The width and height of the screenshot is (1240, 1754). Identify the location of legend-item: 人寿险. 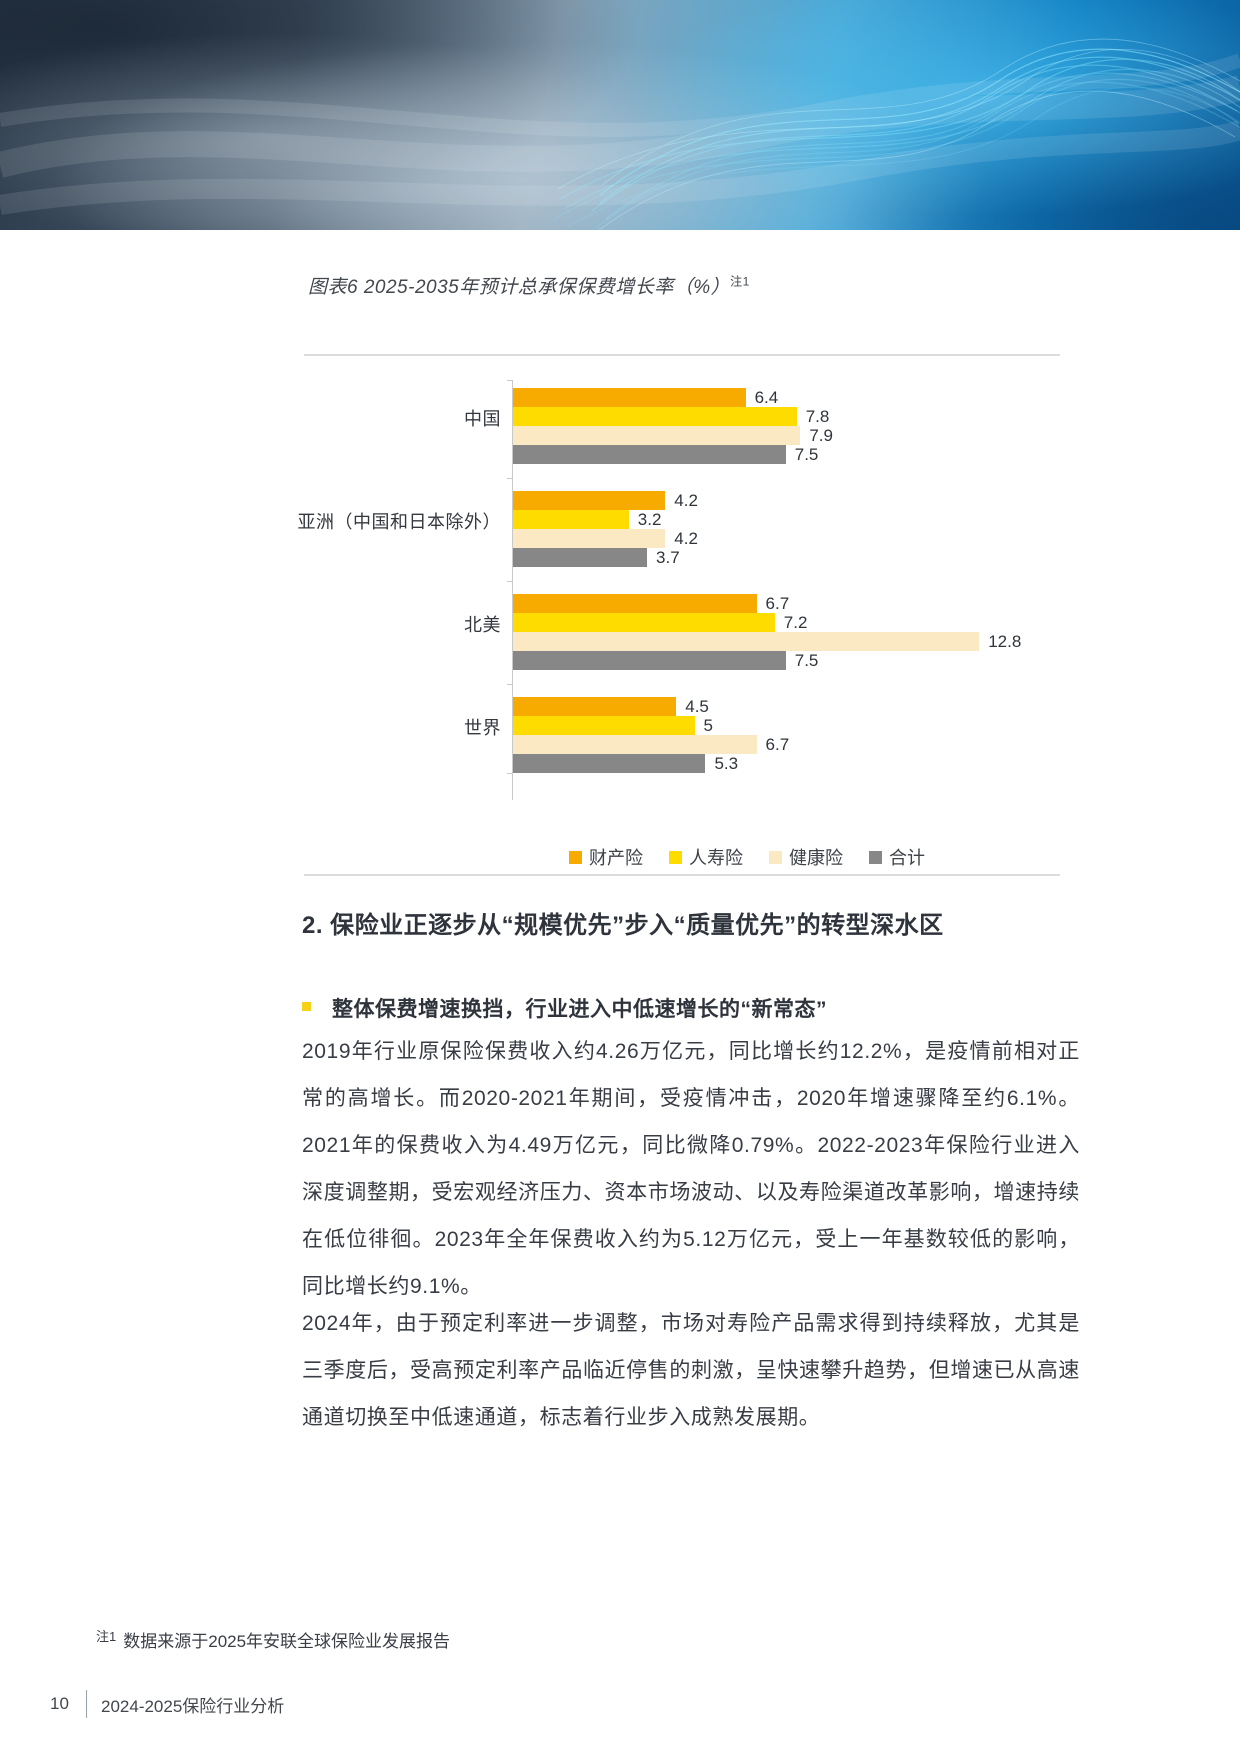
(706, 857).